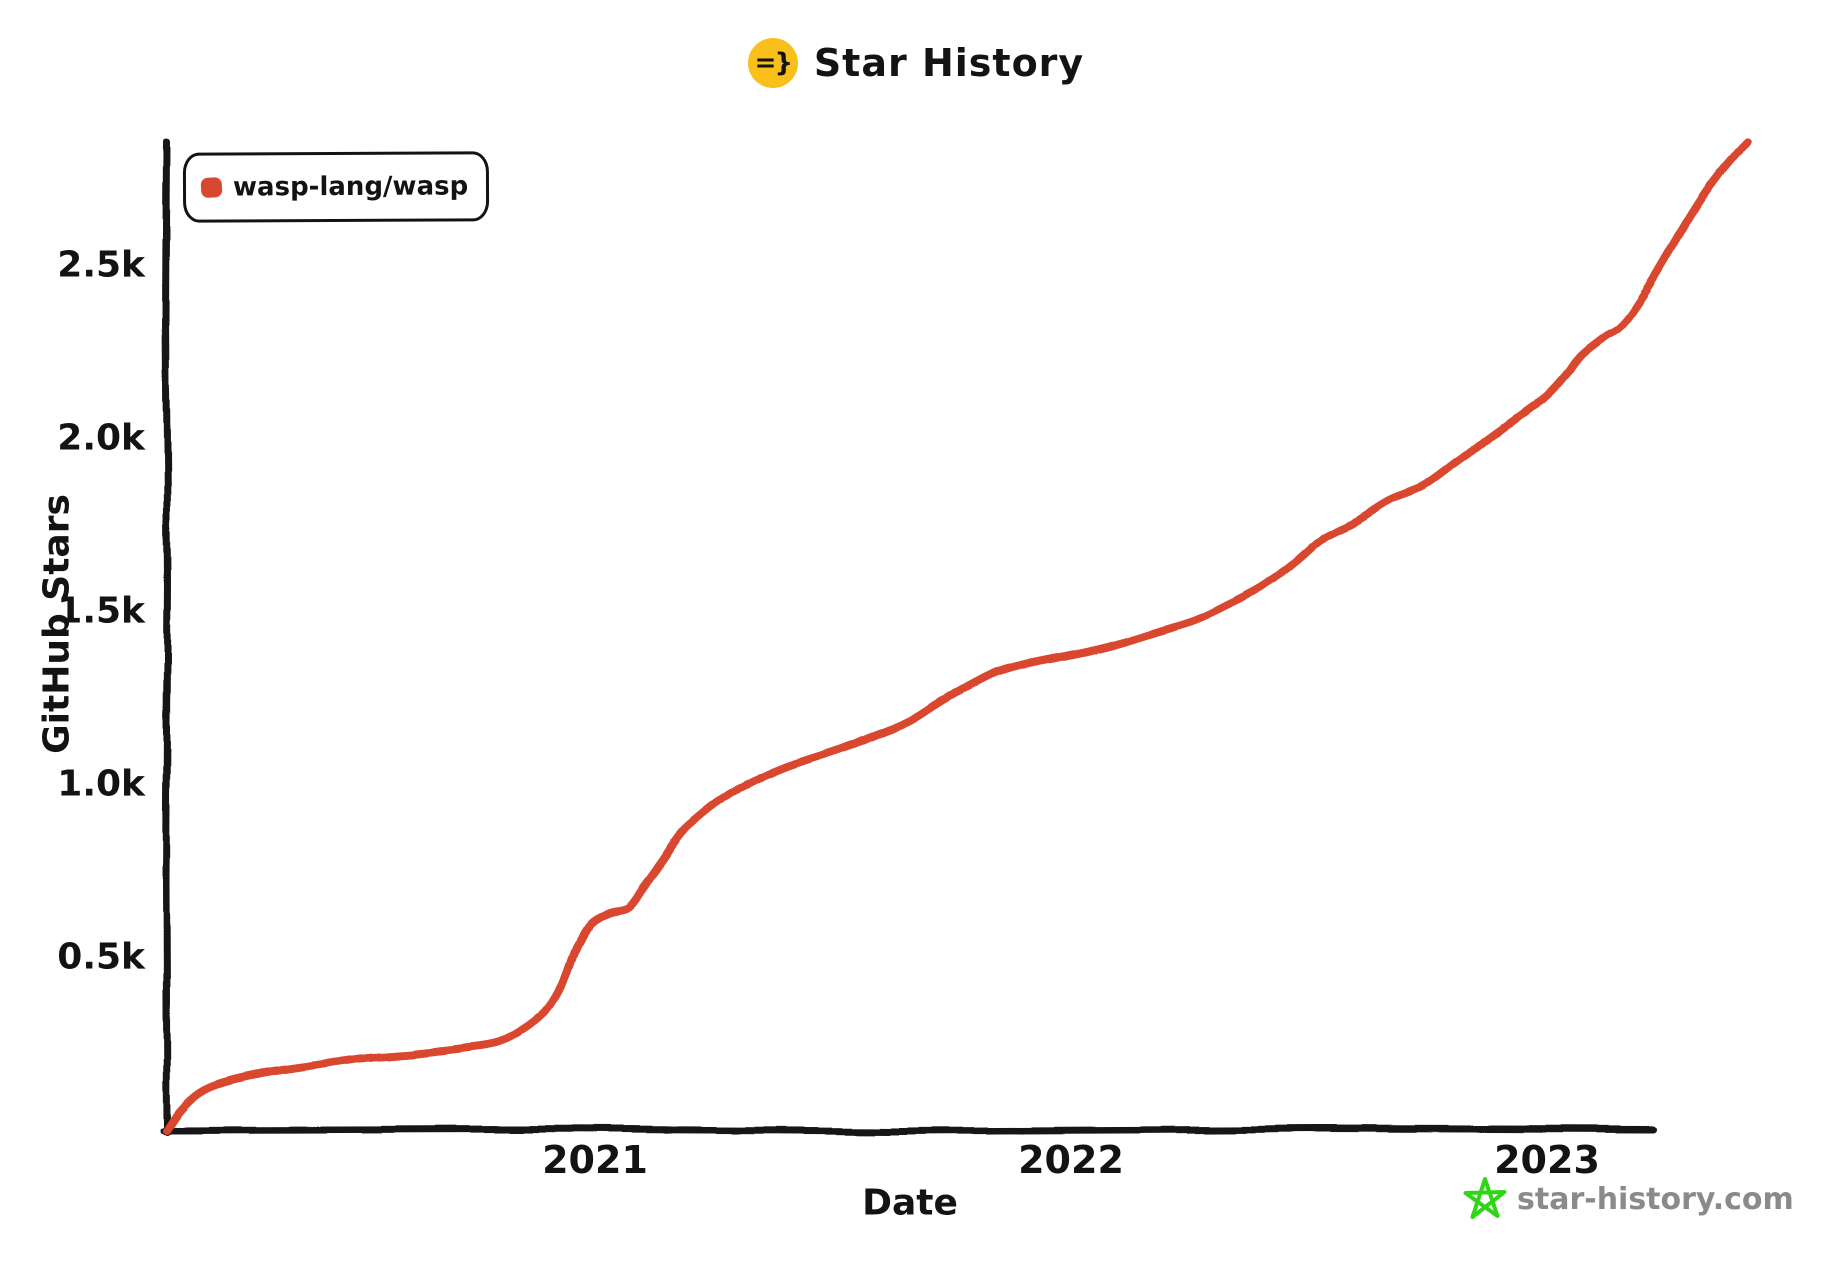 The width and height of the screenshot is (1832, 1276). What do you see at coordinates (167, 637) in the screenshot?
I see `y-axis-line` at bounding box center [167, 637].